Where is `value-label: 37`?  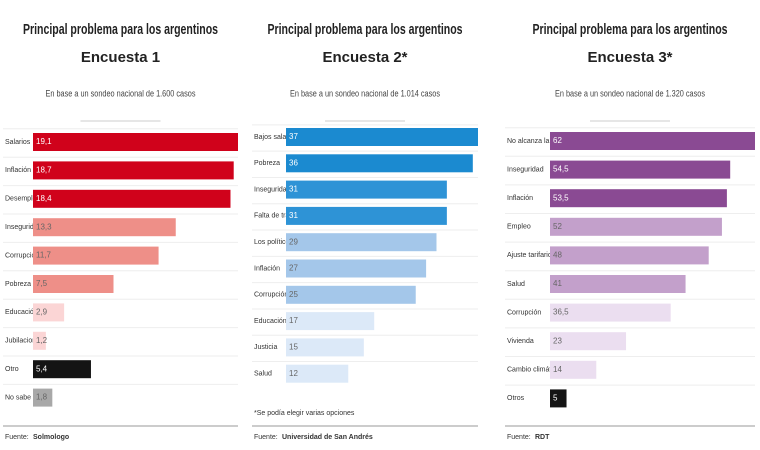 value-label: 37 is located at coordinates (293, 136).